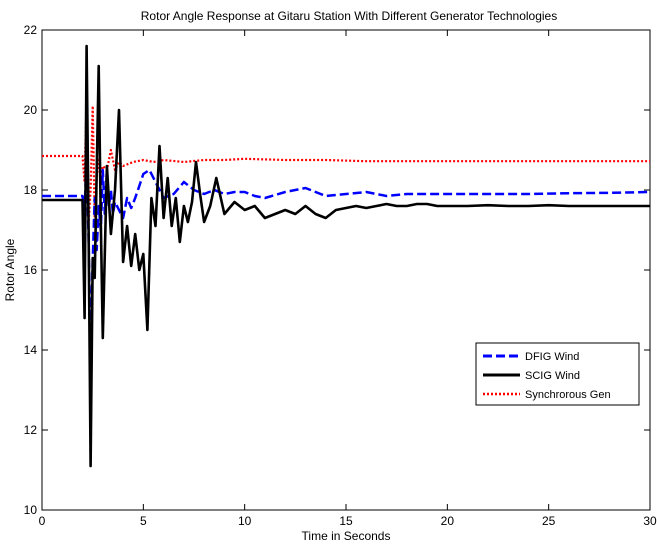 This screenshot has width=657, height=544. I want to click on y-tick-label: 18, so click(31, 190).